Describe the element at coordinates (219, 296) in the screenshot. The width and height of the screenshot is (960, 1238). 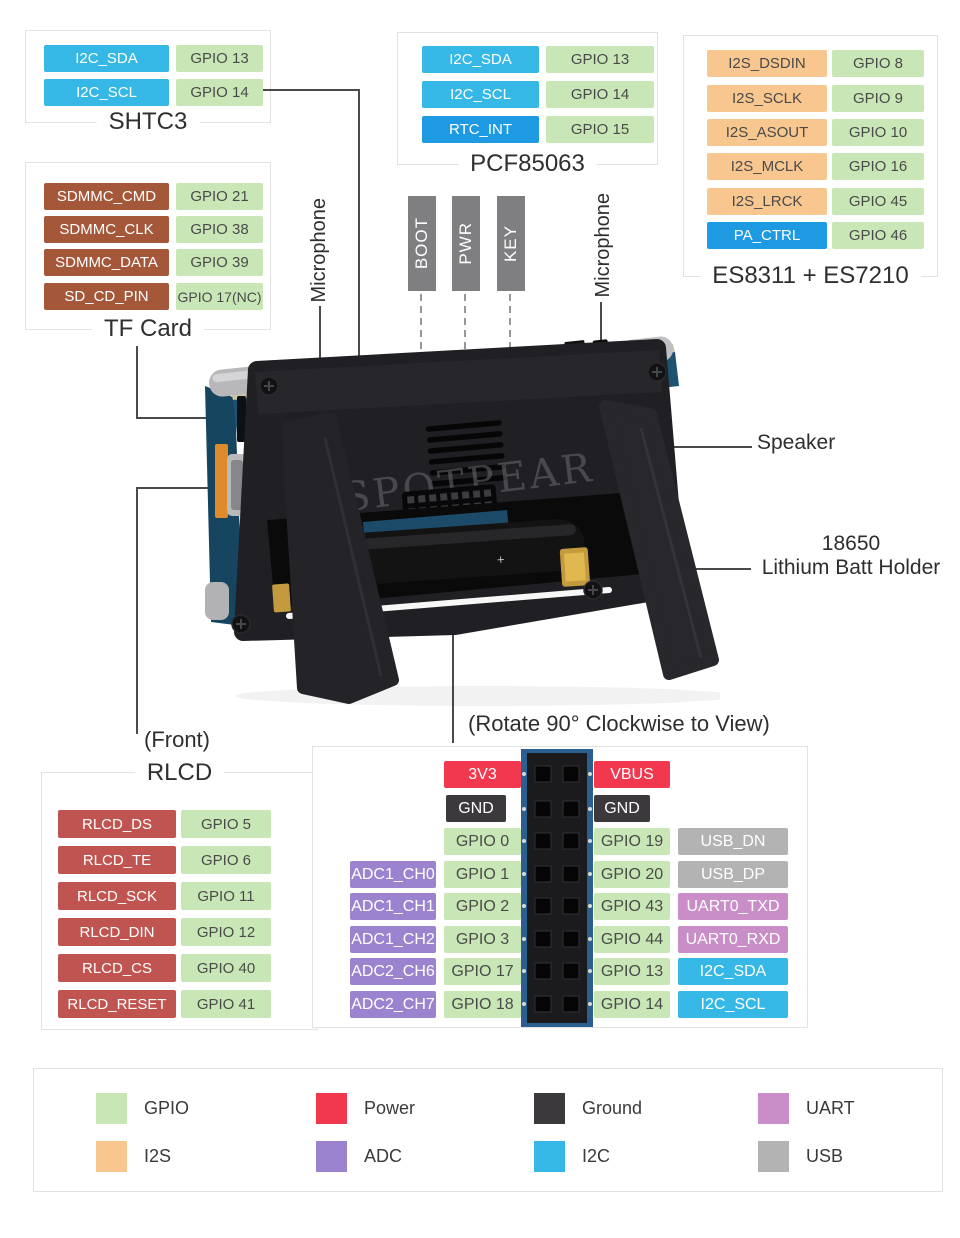
I see `gpio-pin: GPIO 17(NC)` at that location.